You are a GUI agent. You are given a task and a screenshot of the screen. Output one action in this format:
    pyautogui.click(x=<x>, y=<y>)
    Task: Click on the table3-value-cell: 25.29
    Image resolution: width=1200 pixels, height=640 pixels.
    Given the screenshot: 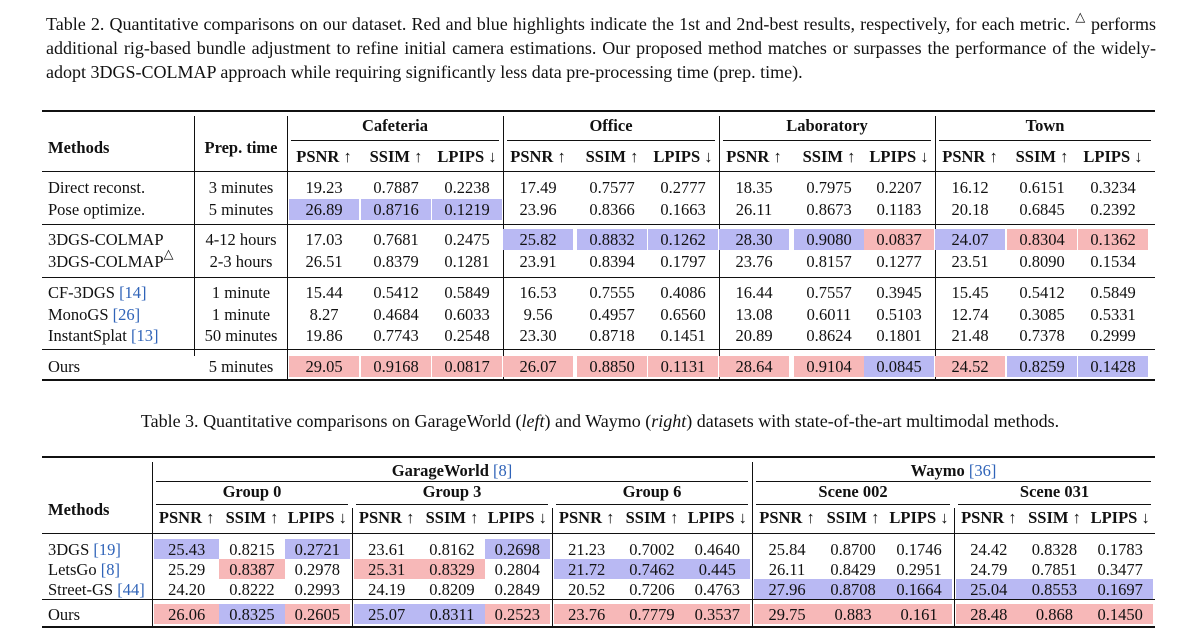 What is the action you would take?
    pyautogui.click(x=187, y=569)
    